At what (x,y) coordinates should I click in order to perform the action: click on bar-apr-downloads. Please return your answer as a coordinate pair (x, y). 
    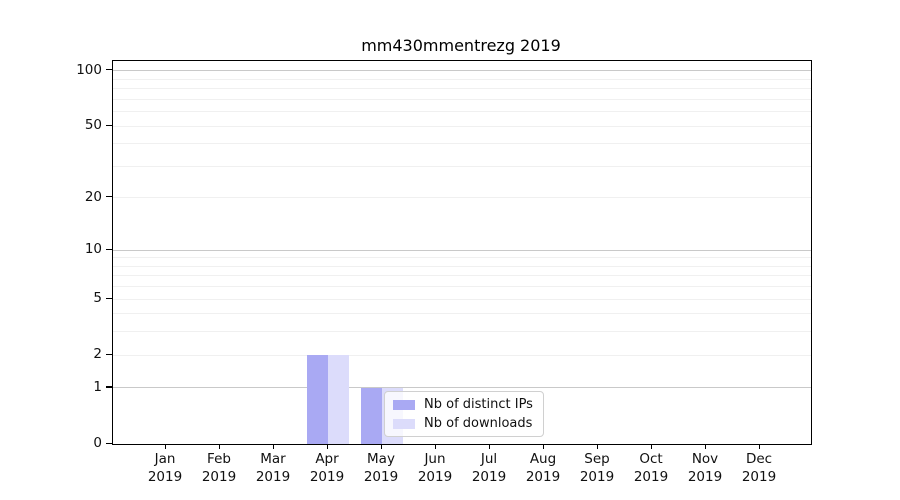
    Looking at the image, I should click on (338, 399).